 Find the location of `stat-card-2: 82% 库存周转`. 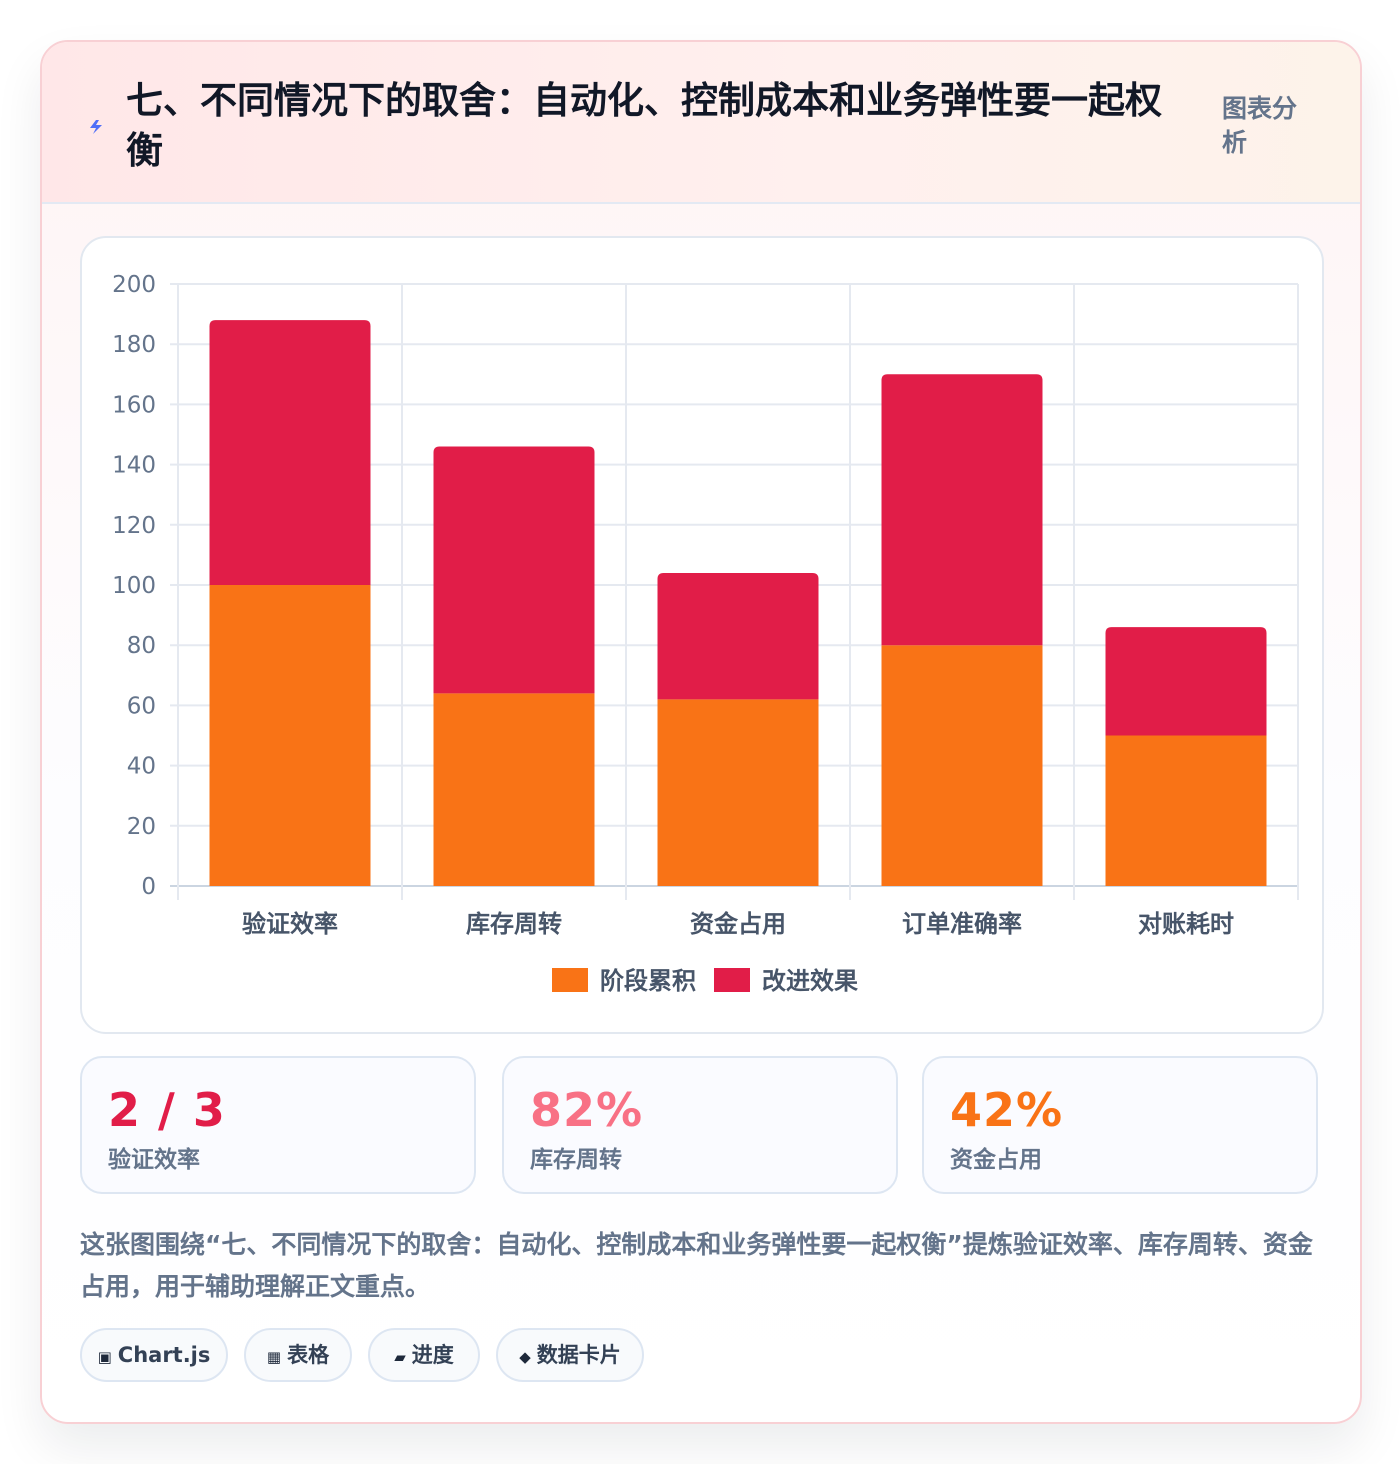

stat-card-2: 82% 库存周转 is located at coordinates (700, 1125).